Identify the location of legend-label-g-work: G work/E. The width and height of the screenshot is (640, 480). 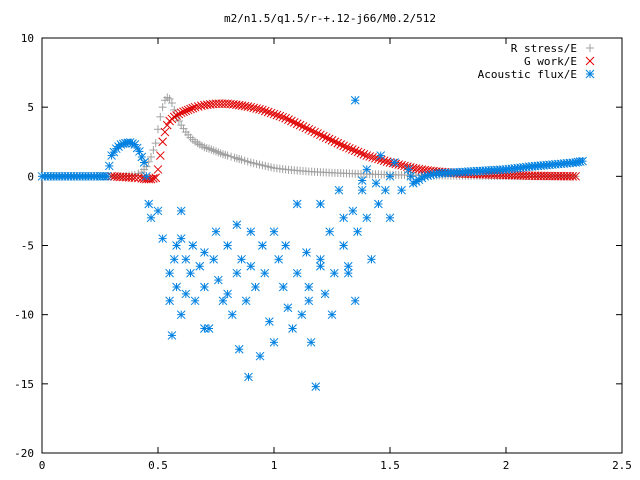
(550, 61).